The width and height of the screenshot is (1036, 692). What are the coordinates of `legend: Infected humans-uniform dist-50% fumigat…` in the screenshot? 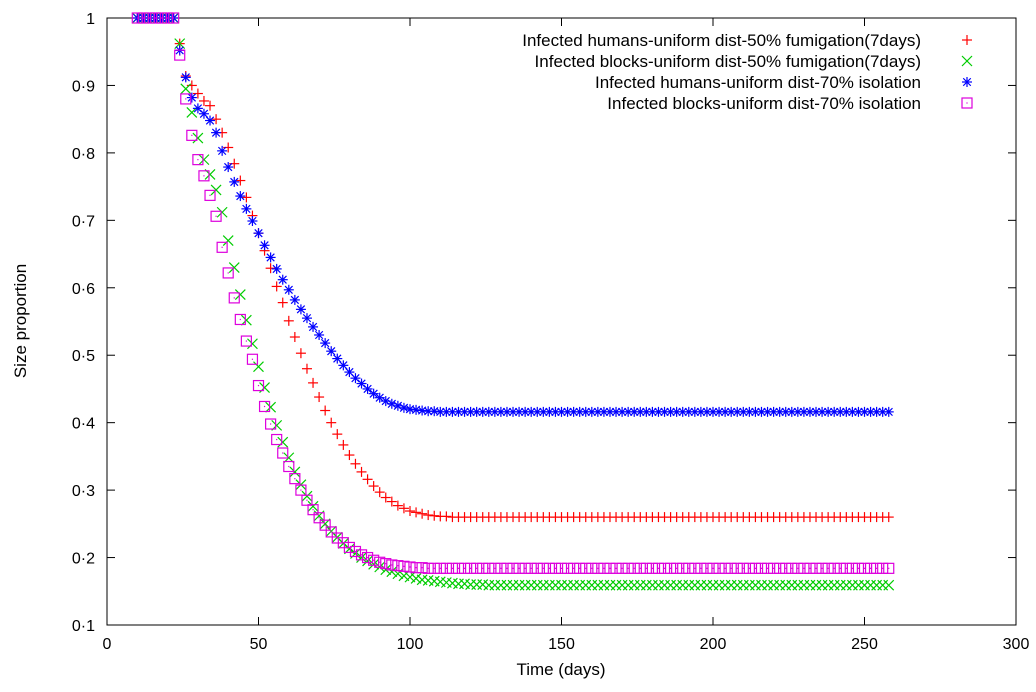 It's located at (747, 72).